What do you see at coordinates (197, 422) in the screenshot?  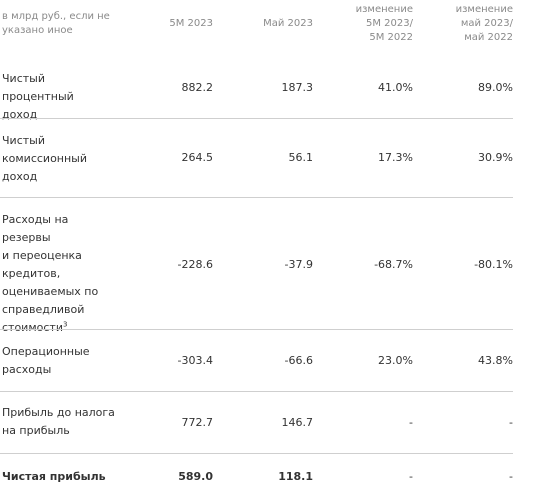 I see `cell-value: 772.7` at bounding box center [197, 422].